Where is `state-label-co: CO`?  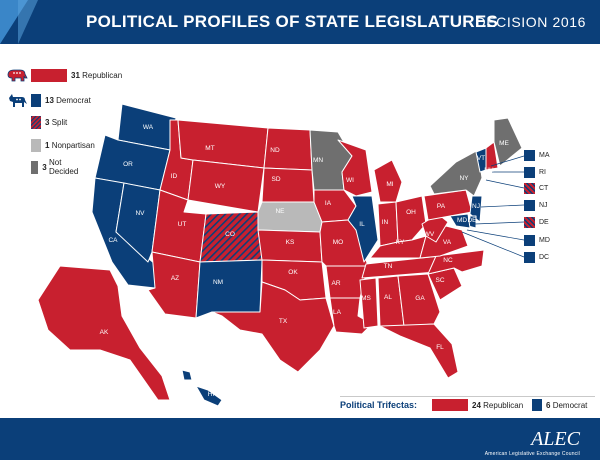 state-label-co: CO is located at coordinates (230, 234).